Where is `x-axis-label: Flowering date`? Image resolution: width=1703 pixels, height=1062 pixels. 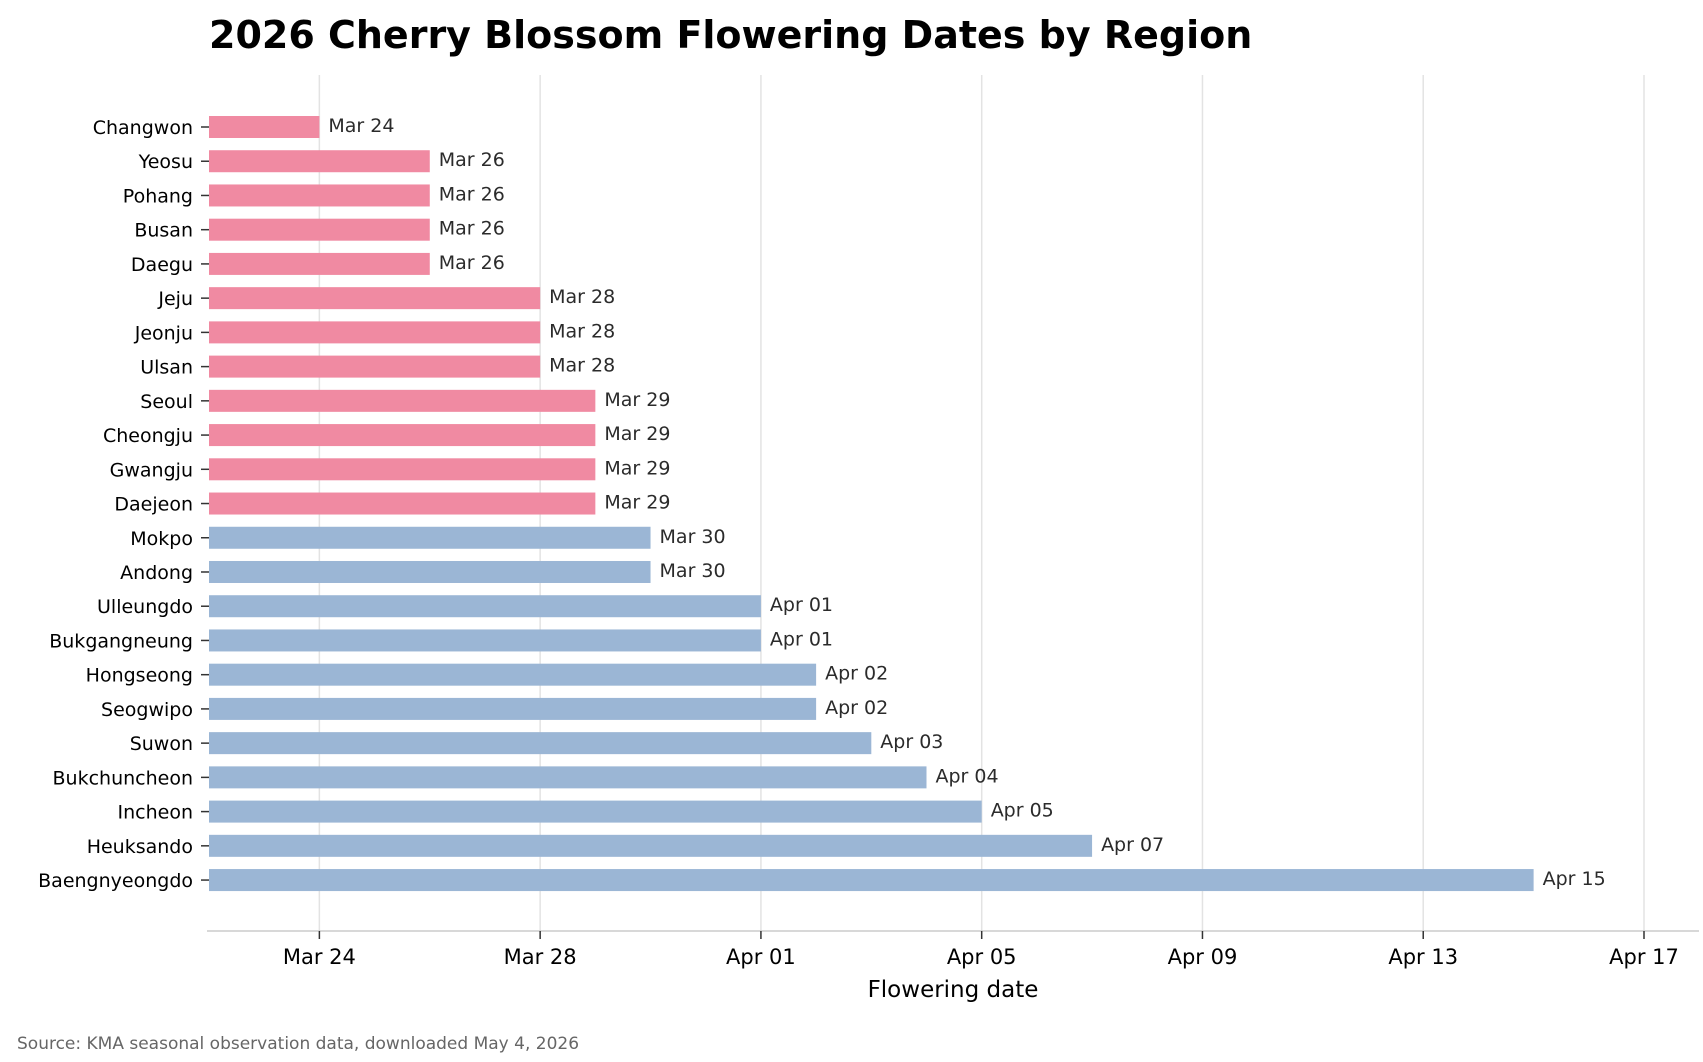
x-axis-label: Flowering date is located at coordinates (953, 990).